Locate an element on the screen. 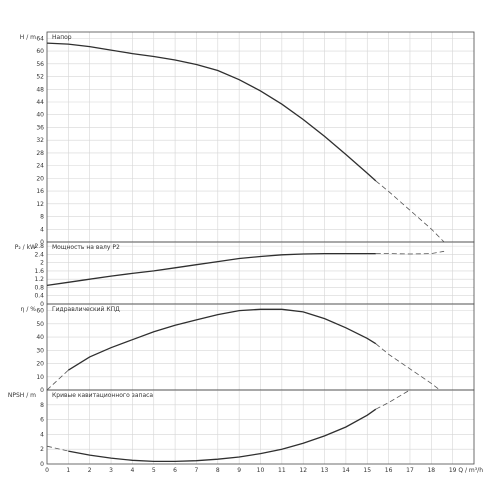 Image resolution: width=500 pixels, height=500 pixels. y-axis-label: P₂ / kW is located at coordinates (25, 247).